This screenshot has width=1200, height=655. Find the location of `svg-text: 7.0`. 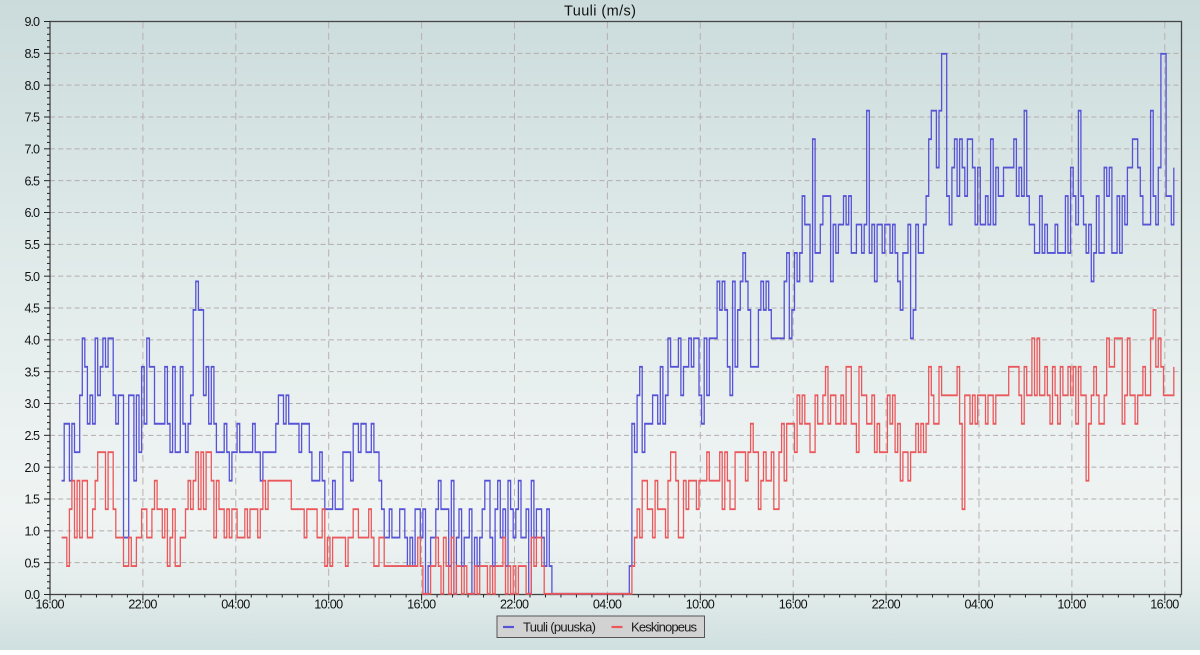

svg-text: 7.0 is located at coordinates (33, 150).